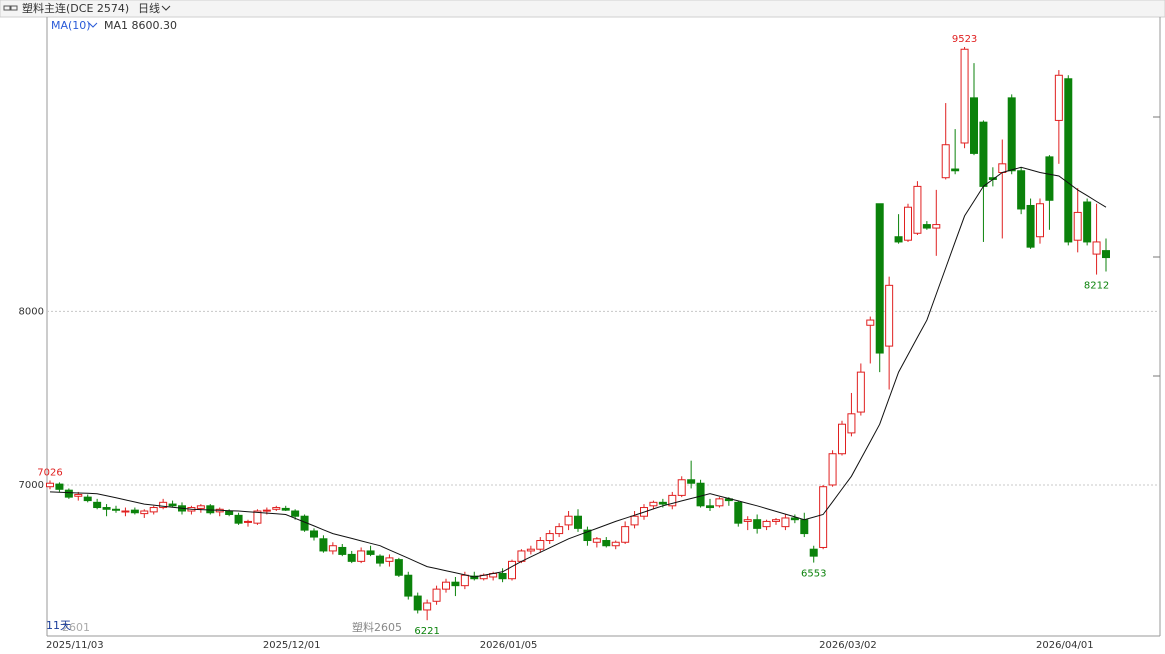  I want to click on x-tick-label: 2025/11/03, so click(75, 645).